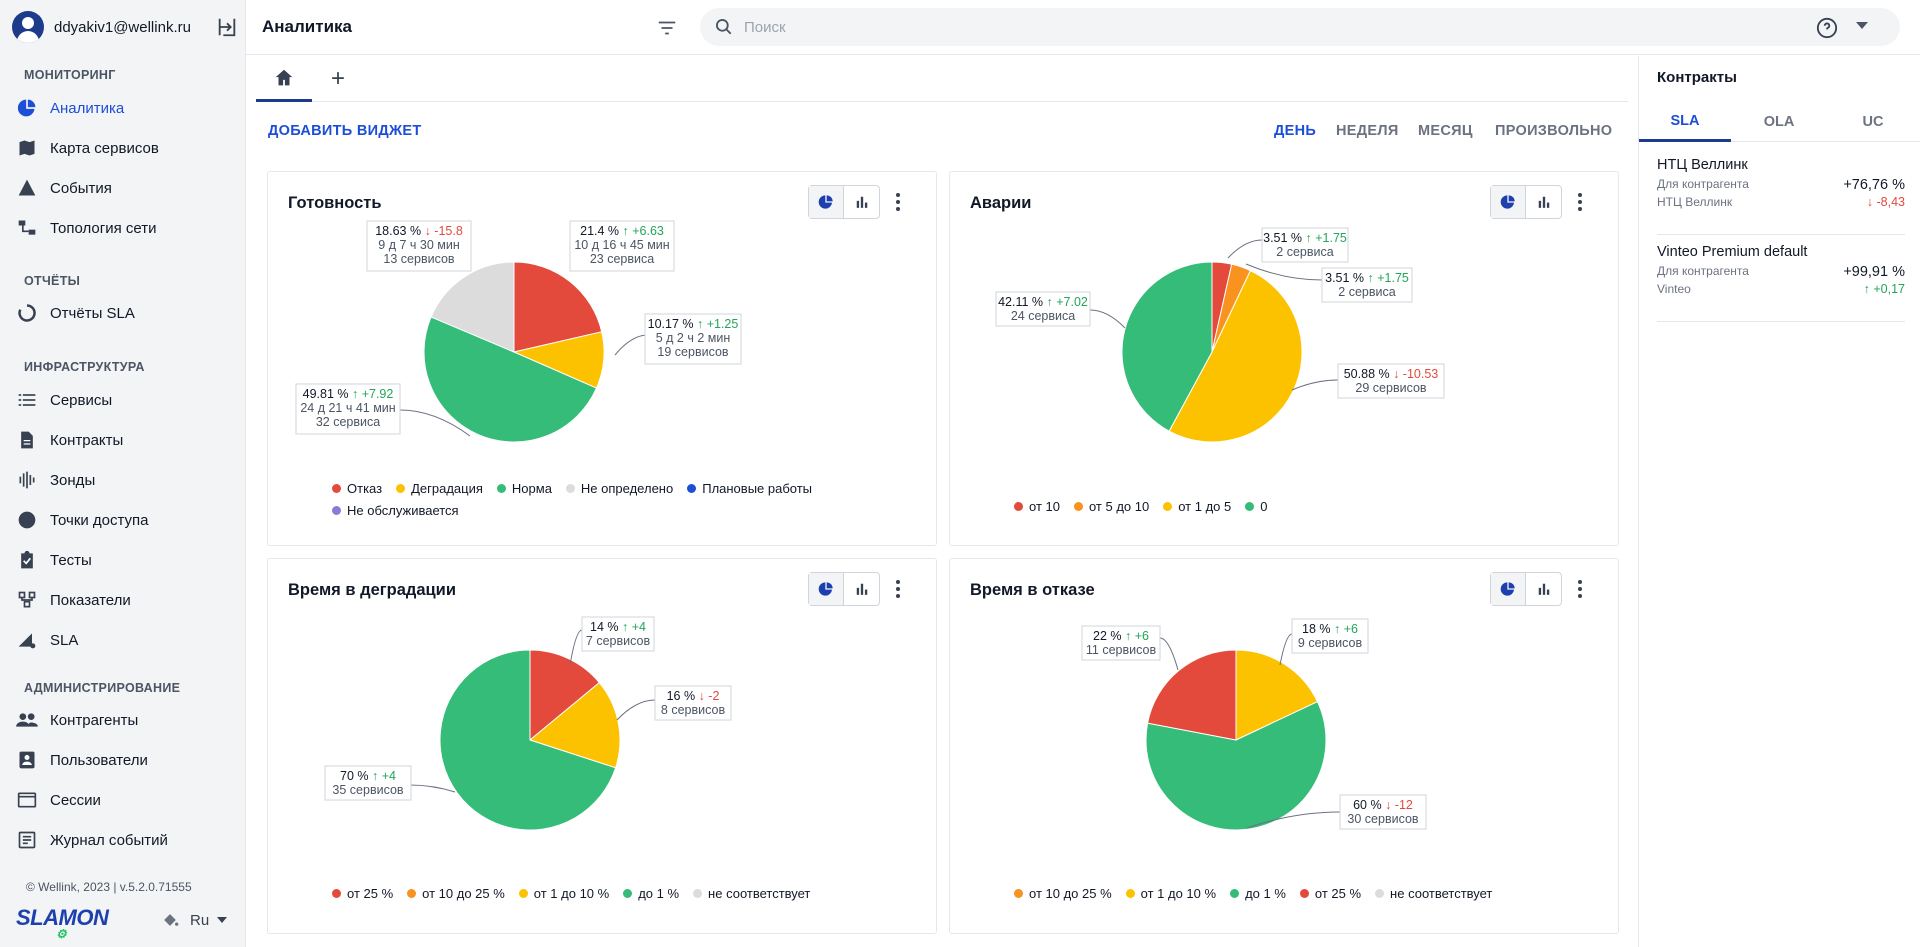 Image resolution: width=1920 pixels, height=947 pixels. What do you see at coordinates (194, 920) in the screenshot?
I see `language-selector: Ru` at bounding box center [194, 920].